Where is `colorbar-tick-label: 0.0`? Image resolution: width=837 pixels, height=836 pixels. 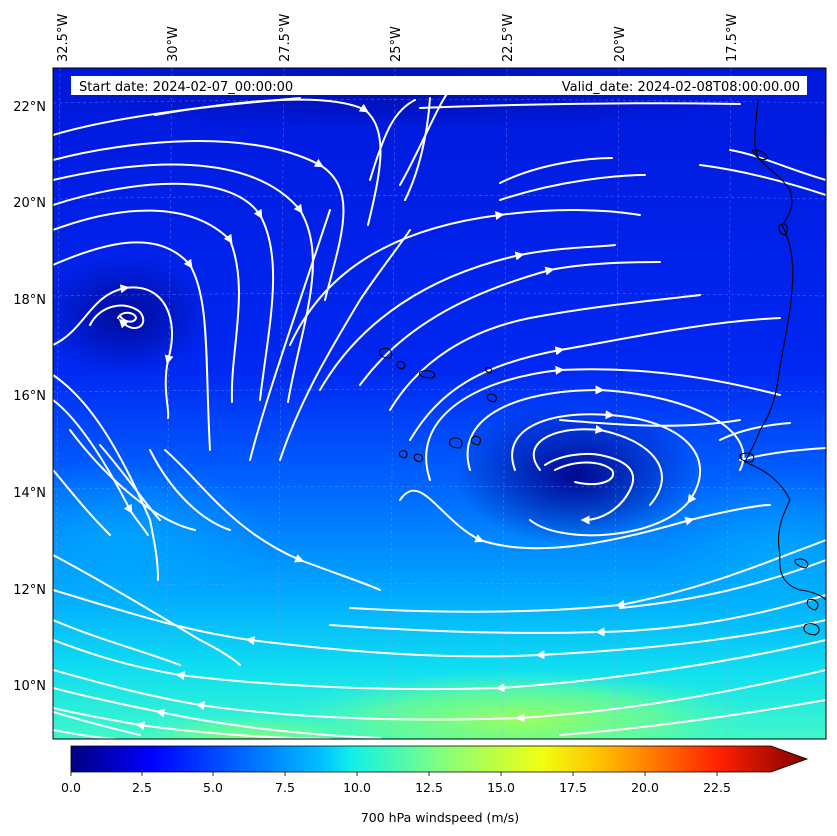 colorbar-tick-label: 0.0 is located at coordinates (71, 787).